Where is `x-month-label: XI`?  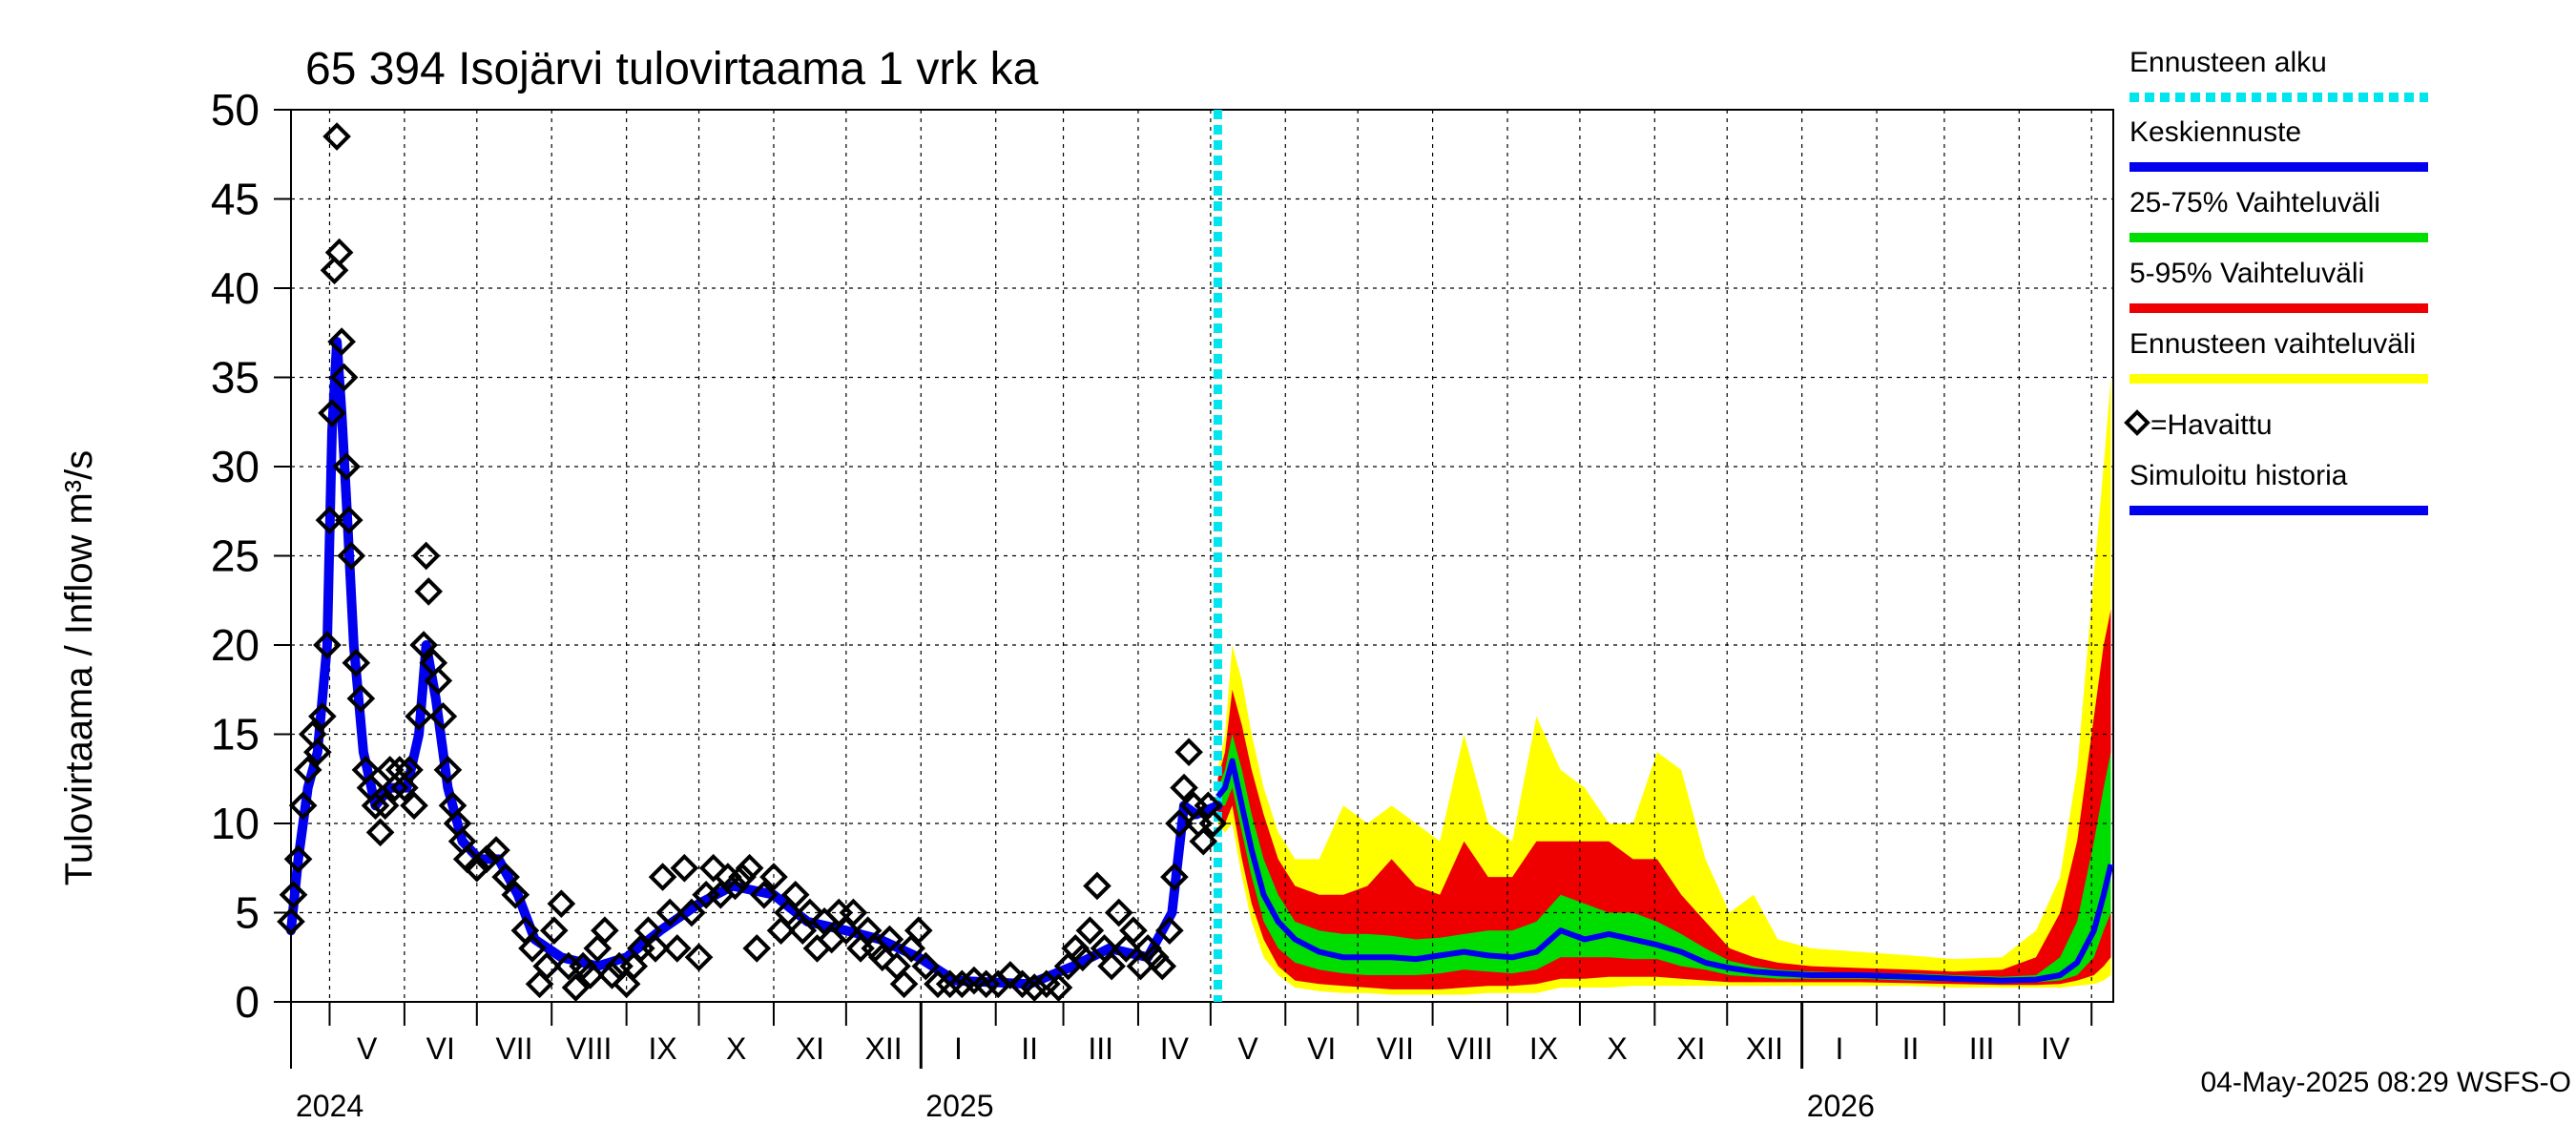 x-month-label: XI is located at coordinates (810, 1048).